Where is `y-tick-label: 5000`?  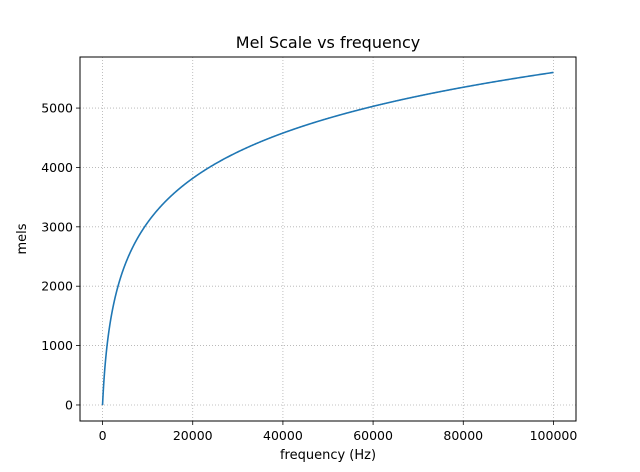 y-tick-label: 5000 is located at coordinates (57, 108).